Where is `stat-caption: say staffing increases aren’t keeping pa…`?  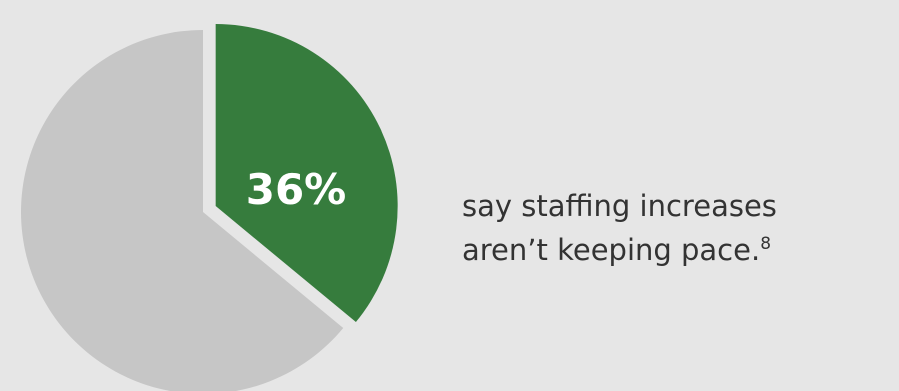 stat-caption: say staffing increases aren’t keeping pa… is located at coordinates (677, 228).